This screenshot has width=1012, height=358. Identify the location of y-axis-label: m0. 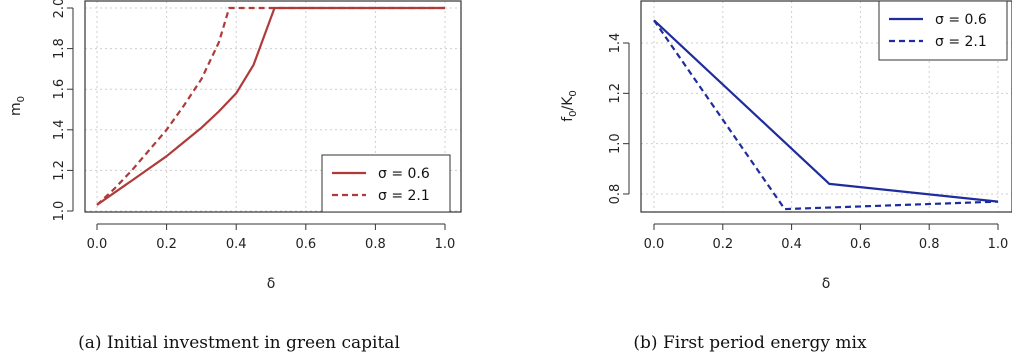
(17, 106).